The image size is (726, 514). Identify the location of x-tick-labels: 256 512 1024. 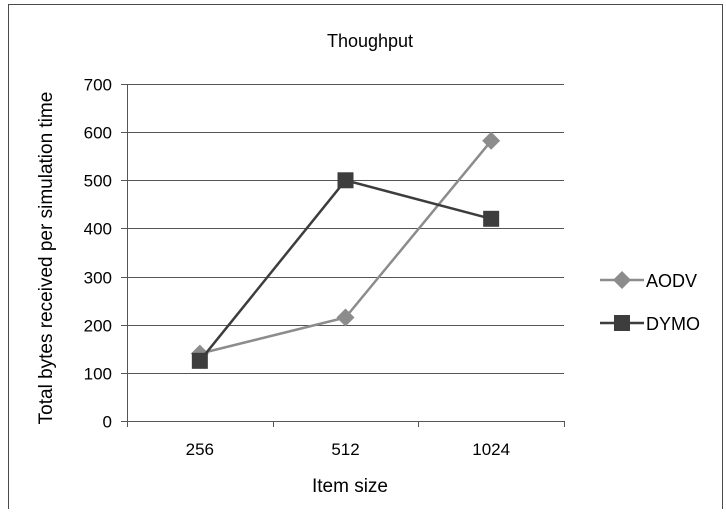
(348, 449).